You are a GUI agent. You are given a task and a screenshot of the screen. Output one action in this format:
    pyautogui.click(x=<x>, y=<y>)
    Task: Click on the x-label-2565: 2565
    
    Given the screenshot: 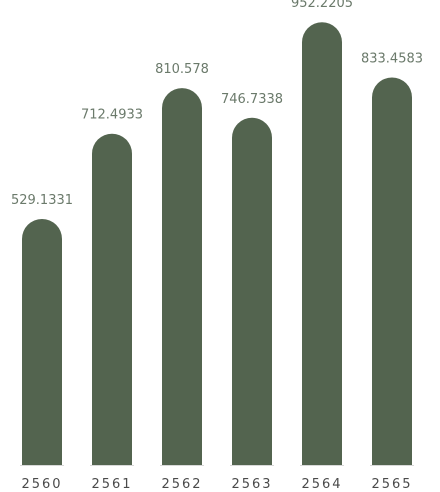 What is the action you would take?
    pyautogui.click(x=391, y=484)
    